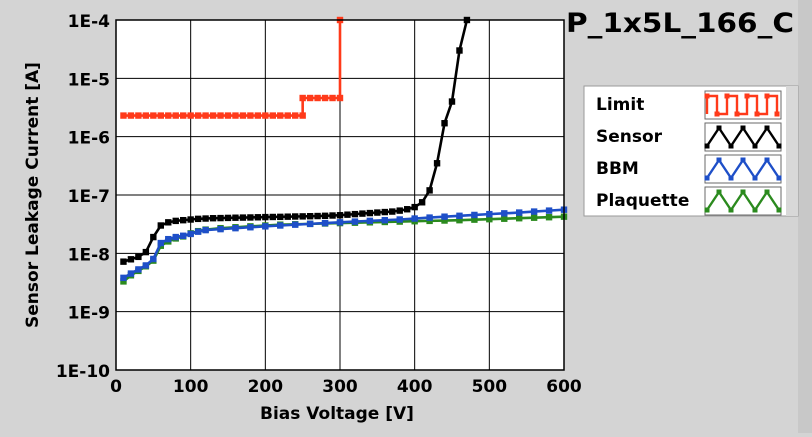  What do you see at coordinates (490, 387) in the screenshot?
I see `x-tick-label: 500` at bounding box center [490, 387].